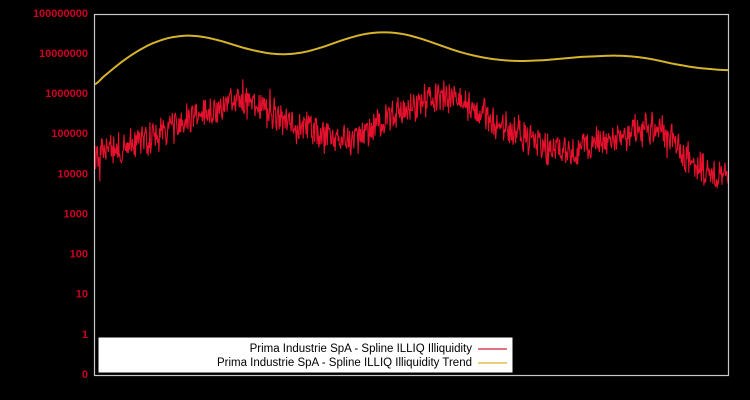  Describe the element at coordinates (411, 58) in the screenshot. I see `series-line-trend` at that location.